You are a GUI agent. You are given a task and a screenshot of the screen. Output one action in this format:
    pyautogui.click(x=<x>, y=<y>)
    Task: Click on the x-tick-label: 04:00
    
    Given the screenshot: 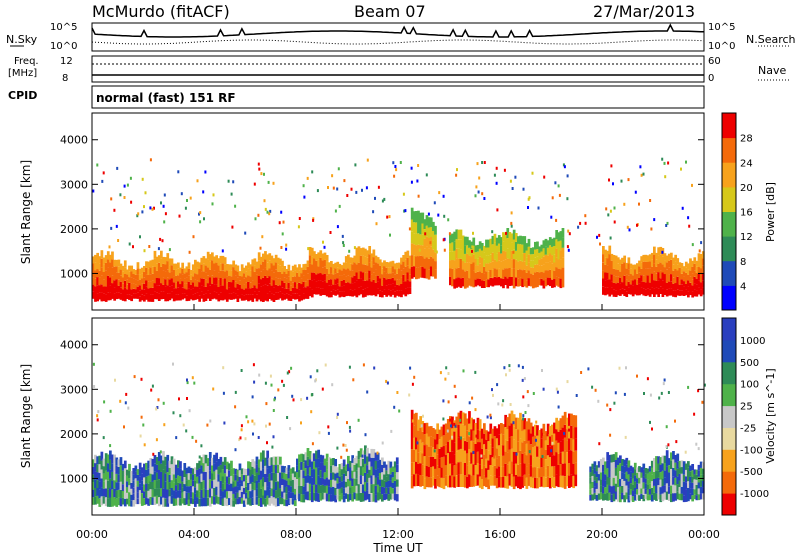 What is the action you would take?
    pyautogui.click(x=194, y=534)
    